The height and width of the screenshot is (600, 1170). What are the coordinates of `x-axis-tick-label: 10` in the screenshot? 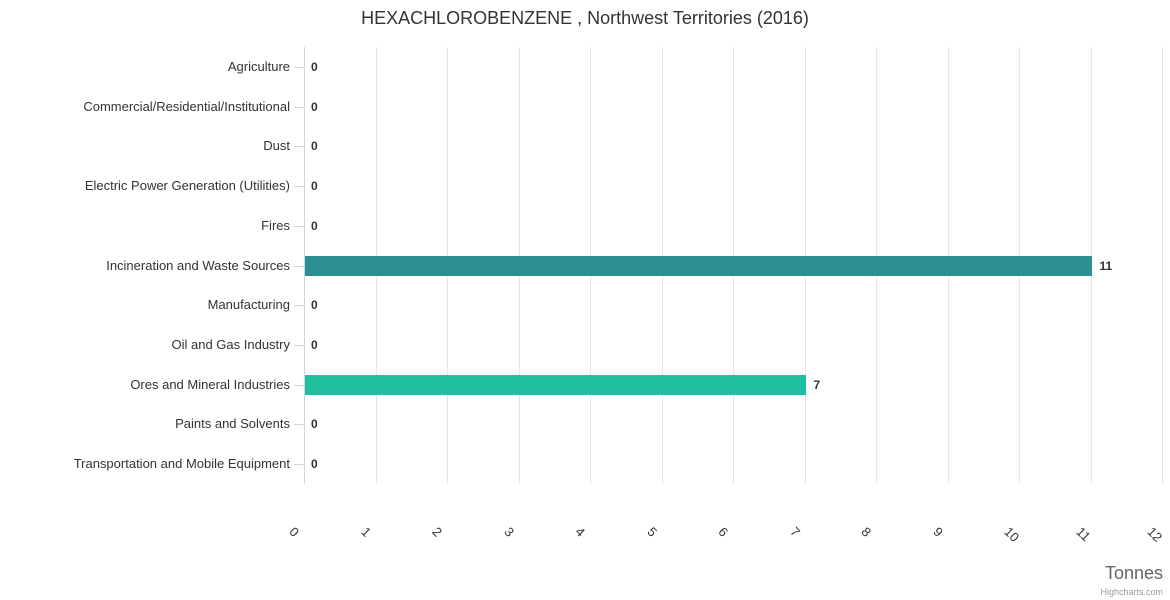 It's located at (1012, 534).